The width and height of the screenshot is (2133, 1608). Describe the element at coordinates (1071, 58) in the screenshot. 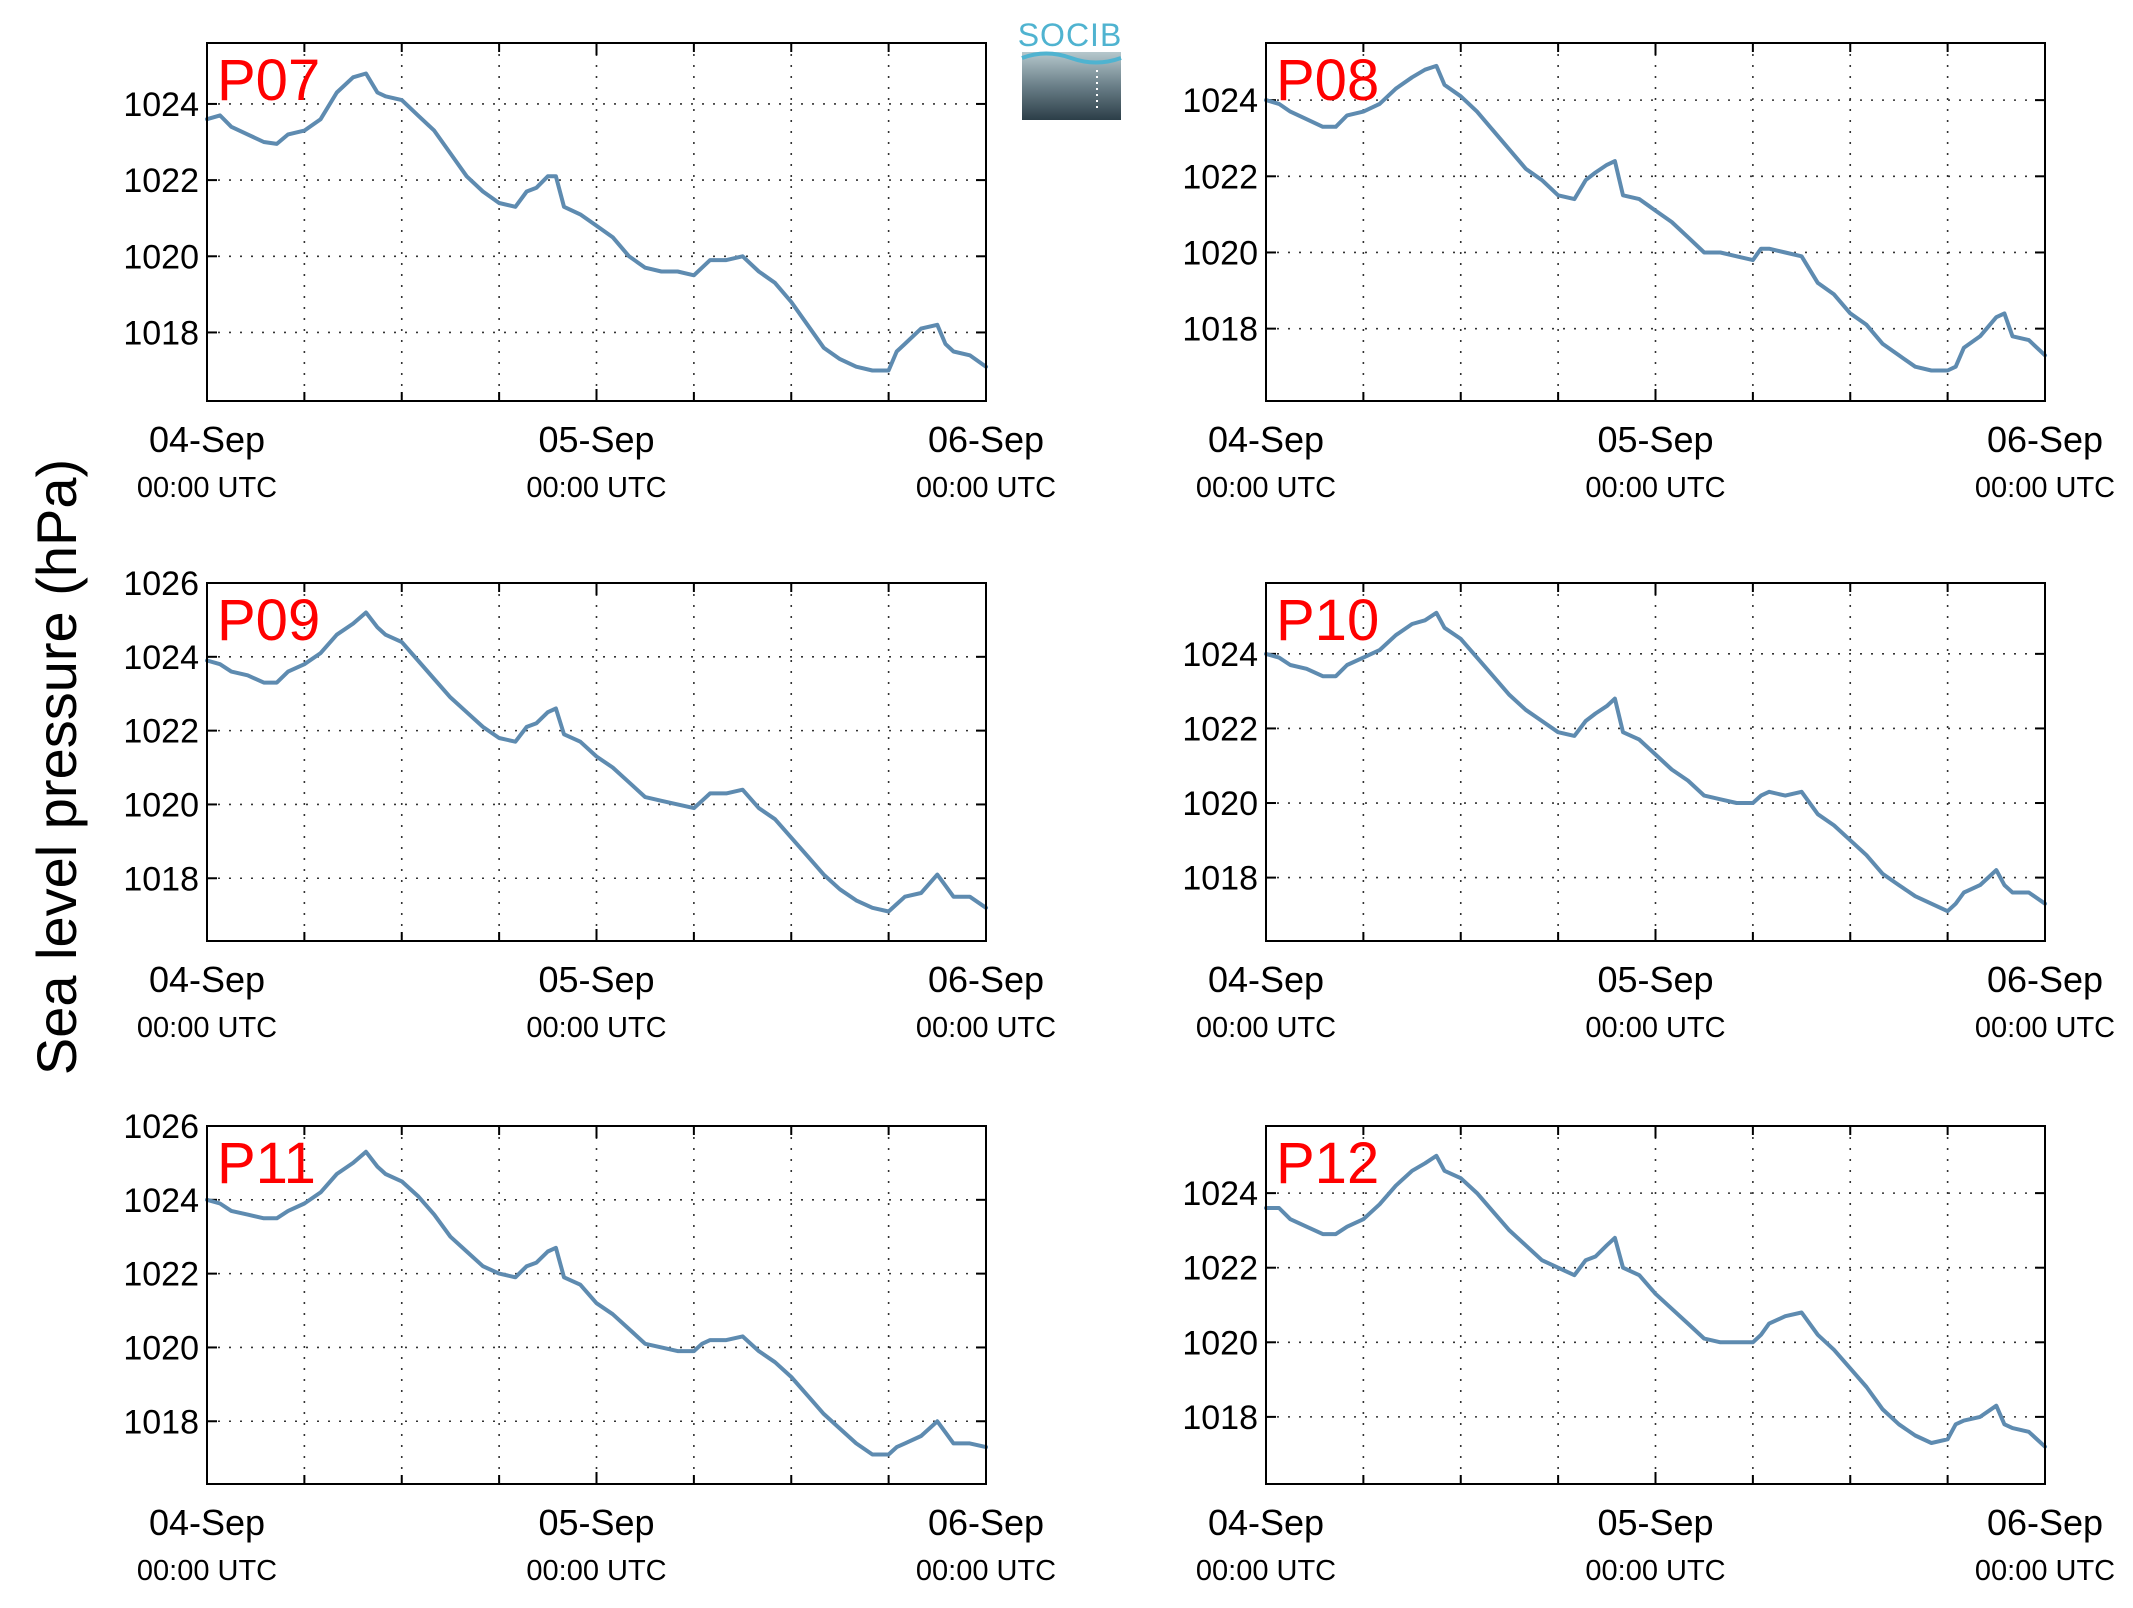

I see `socib-logo-wave` at that location.